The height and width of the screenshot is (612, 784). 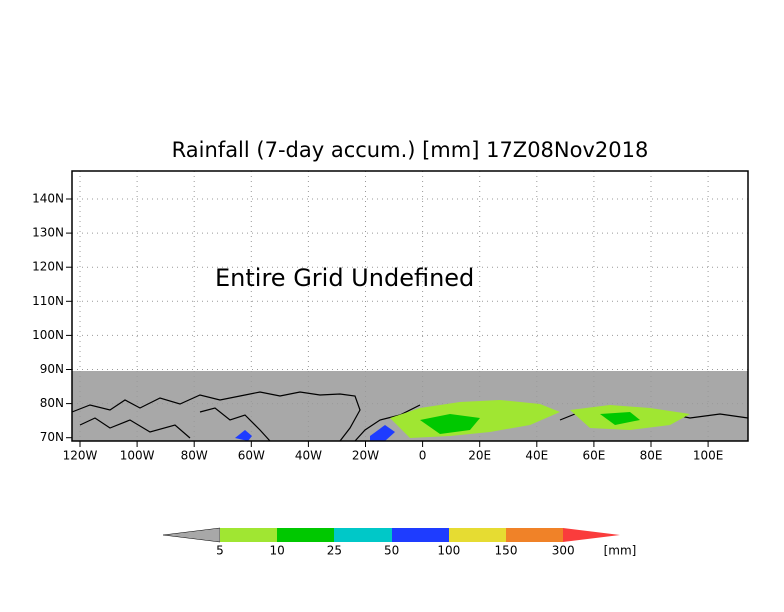 What do you see at coordinates (591, 535) in the screenshot?
I see `colorbar-high` at bounding box center [591, 535].